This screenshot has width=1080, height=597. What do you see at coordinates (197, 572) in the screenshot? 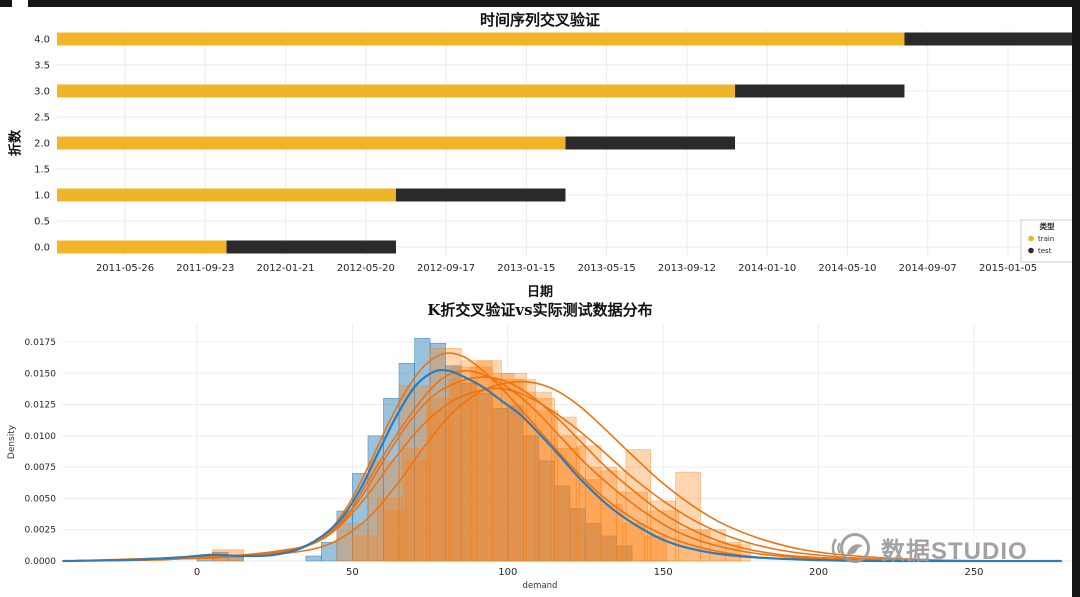
I see `x-tick-label: 0` at bounding box center [197, 572].